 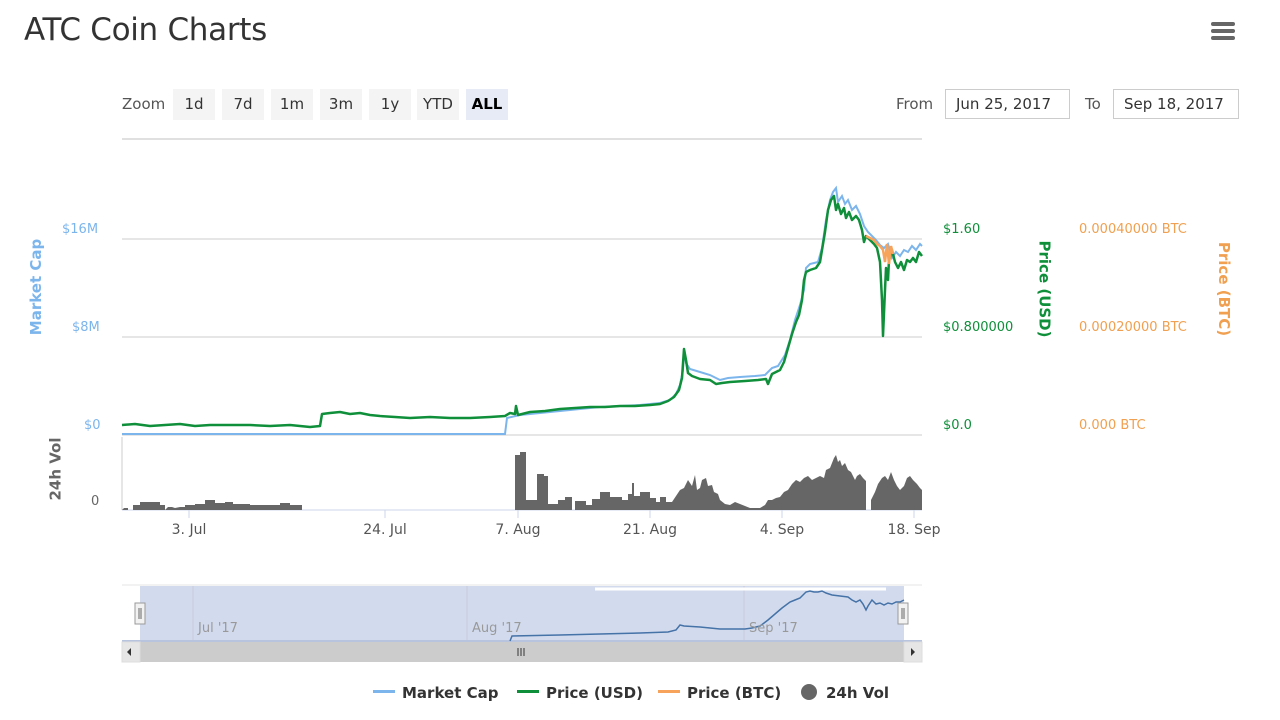 What do you see at coordinates (707, 616) in the screenshot?
I see `navigator-series` at bounding box center [707, 616].